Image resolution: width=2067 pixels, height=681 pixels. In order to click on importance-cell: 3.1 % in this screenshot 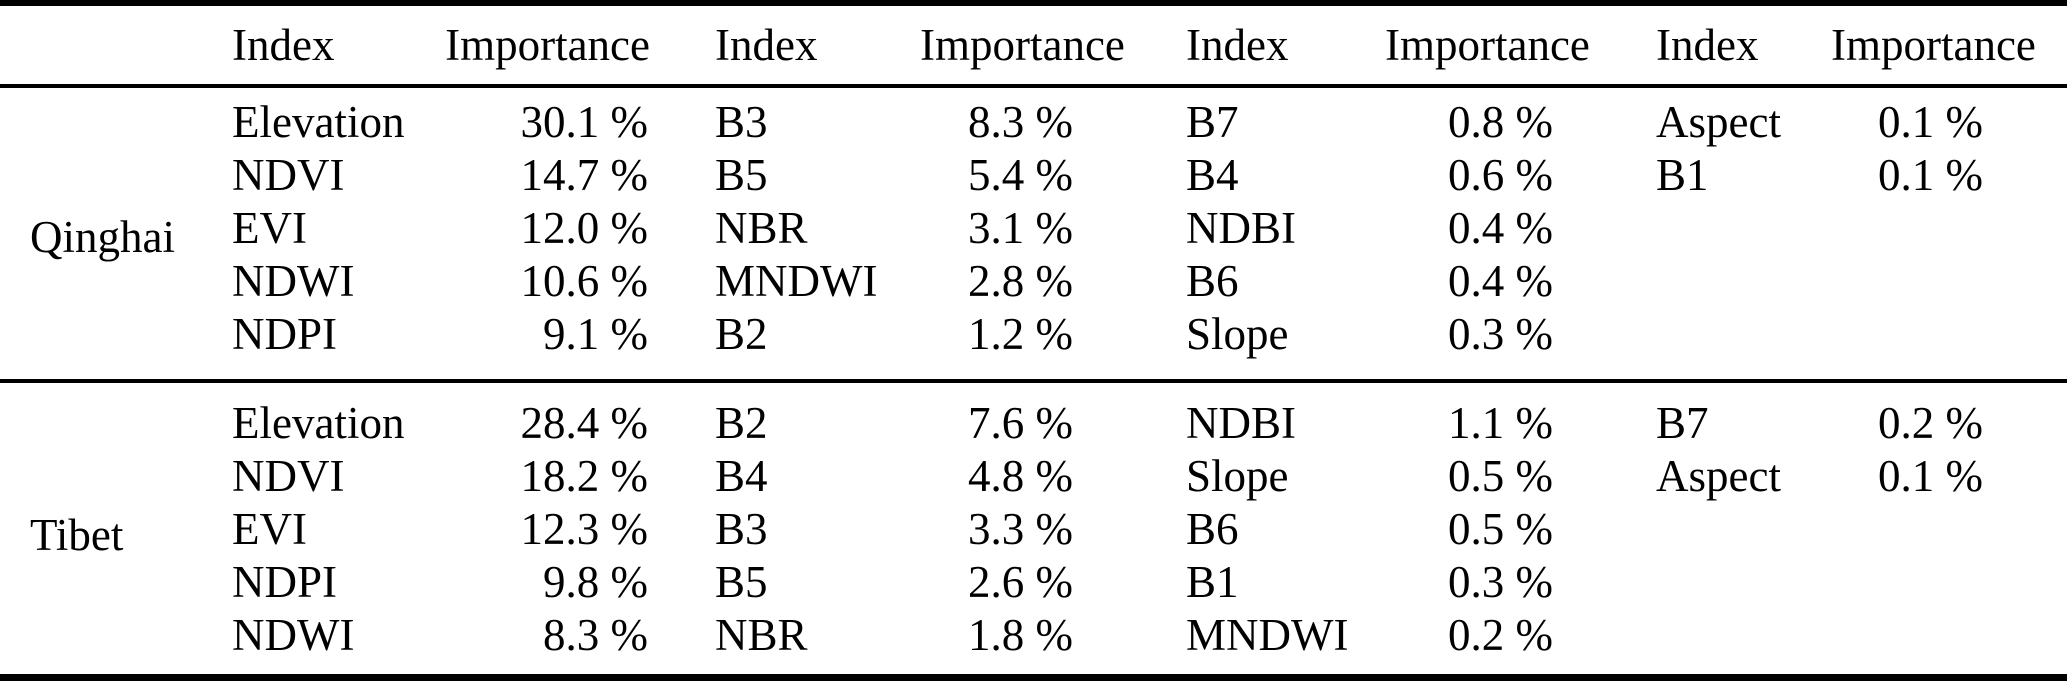, I will do `click(1020, 228)`.